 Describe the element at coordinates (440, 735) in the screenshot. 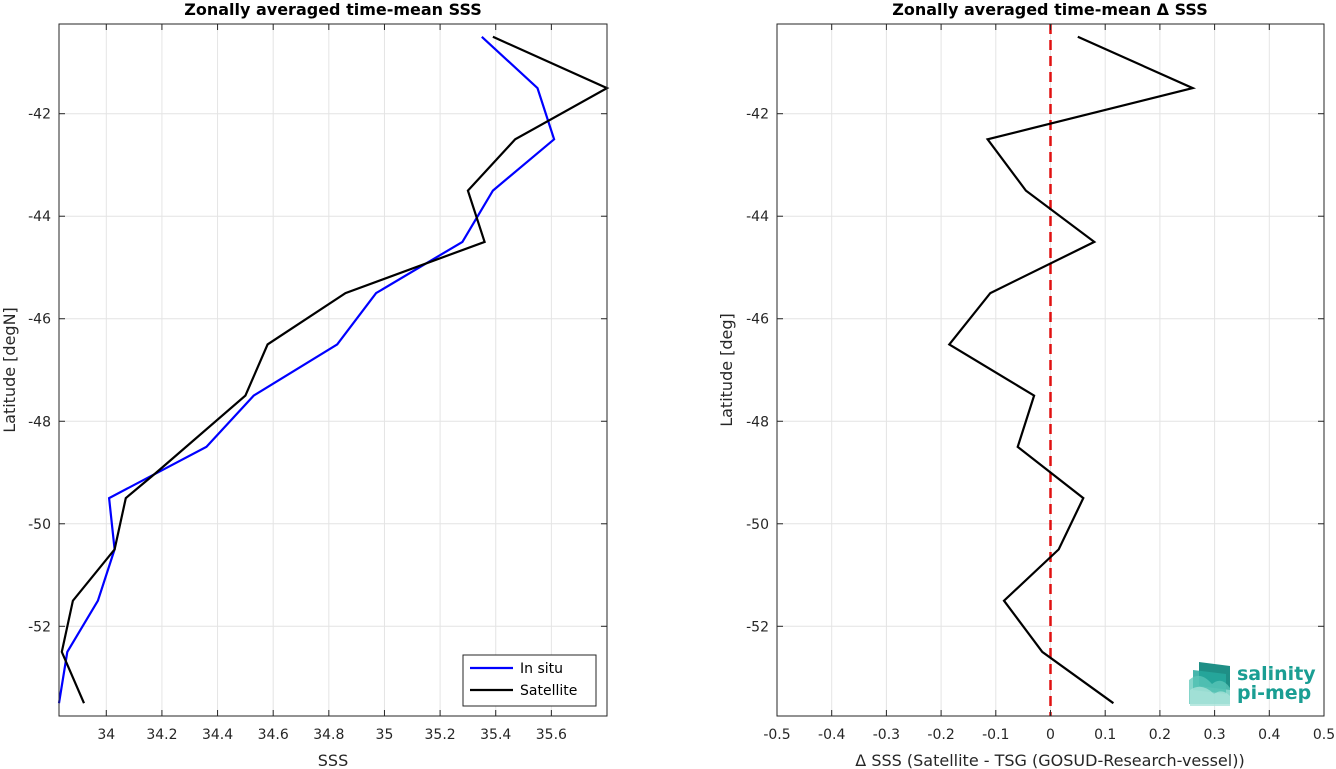

I see `left-x-tick-label: 35.2` at that location.